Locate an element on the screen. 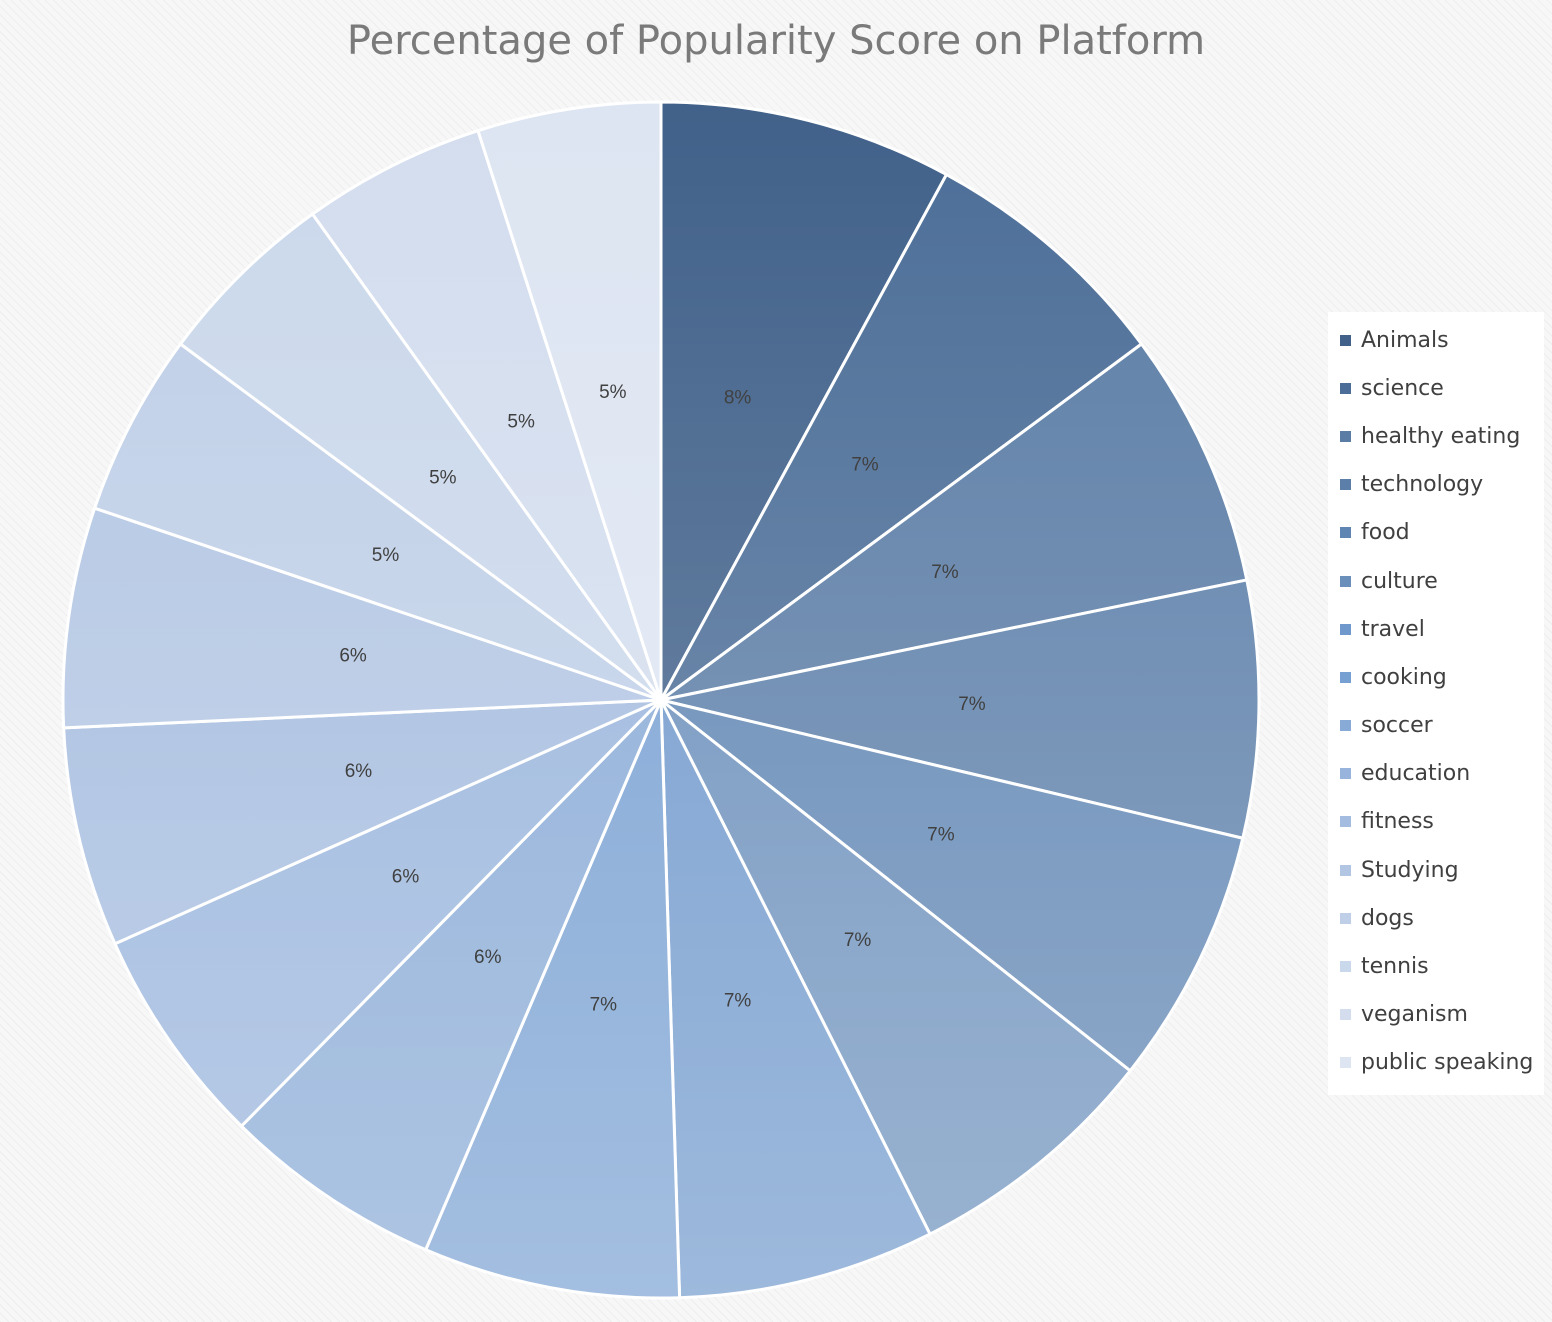 This screenshot has width=1552, height=1322. legend-swatch-technology is located at coordinates (1345, 485).